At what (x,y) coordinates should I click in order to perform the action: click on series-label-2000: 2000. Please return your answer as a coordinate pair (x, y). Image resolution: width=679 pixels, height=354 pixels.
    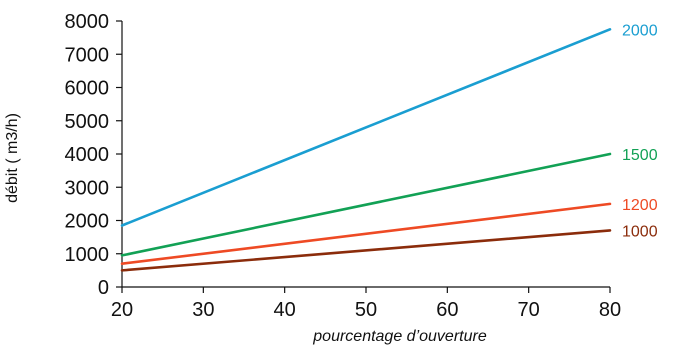
    Looking at the image, I should click on (640, 30).